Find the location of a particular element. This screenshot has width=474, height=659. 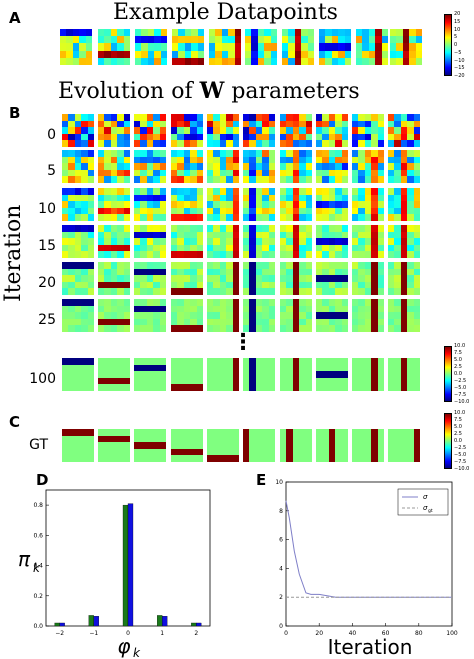

row-label-0: 0 is located at coordinates (51, 135).